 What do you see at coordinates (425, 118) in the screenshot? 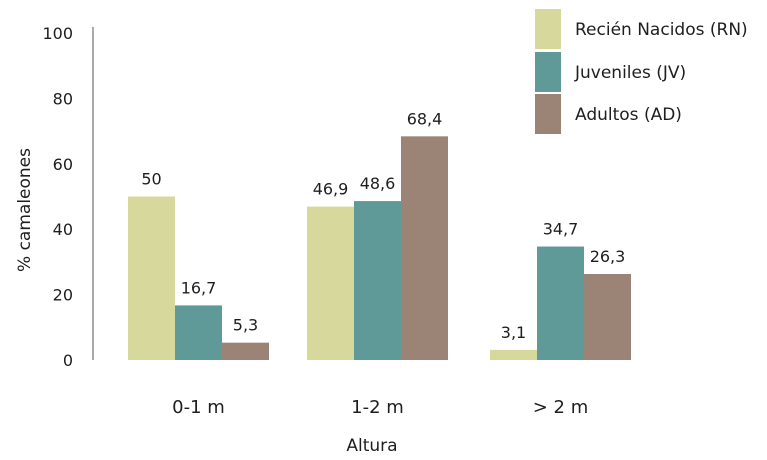
I see `data-label: 68,4` at bounding box center [425, 118].